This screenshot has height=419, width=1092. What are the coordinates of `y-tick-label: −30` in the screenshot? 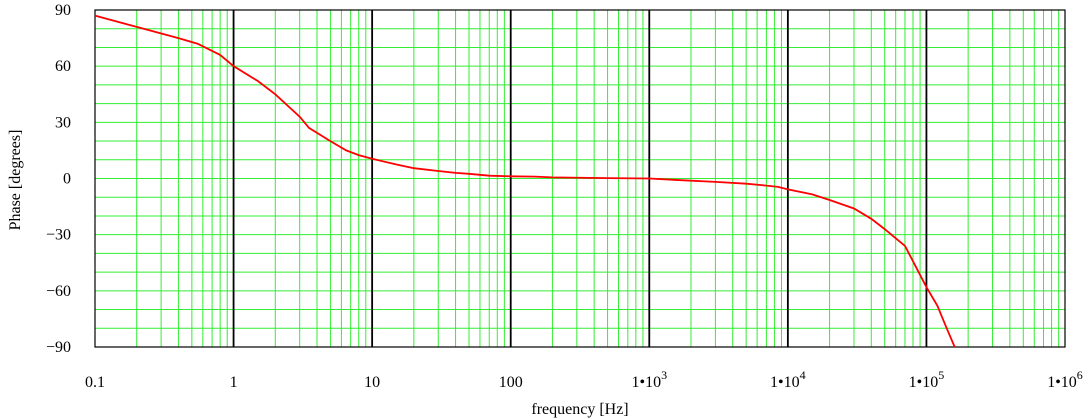 It's located at (58, 235).